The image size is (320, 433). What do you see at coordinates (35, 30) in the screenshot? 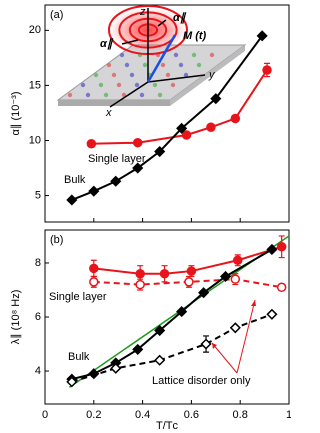
I see `y-tick-label: 20` at bounding box center [35, 30].